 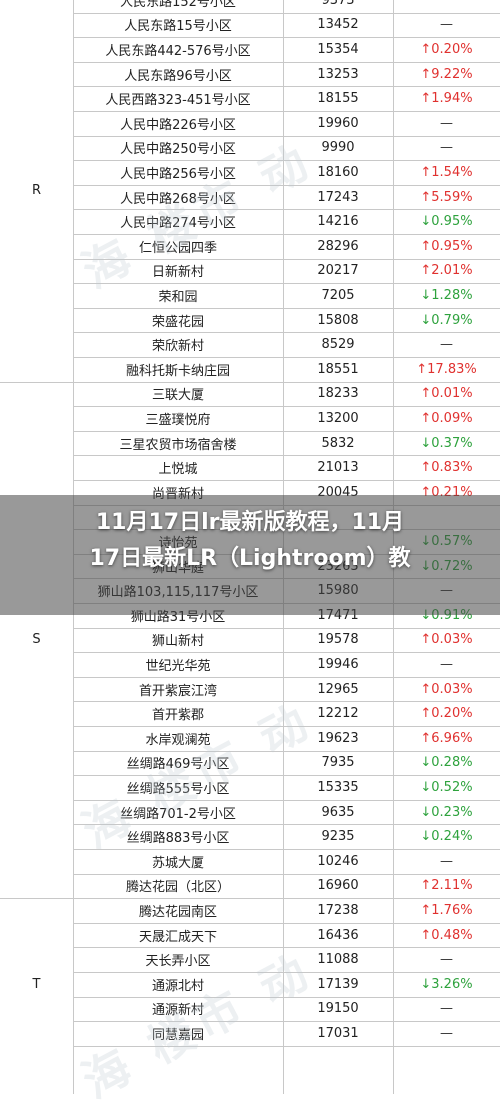 What do you see at coordinates (250, 25) in the screenshot?
I see `table-row: 人民东路15号小区 13452 —` at bounding box center [250, 25].